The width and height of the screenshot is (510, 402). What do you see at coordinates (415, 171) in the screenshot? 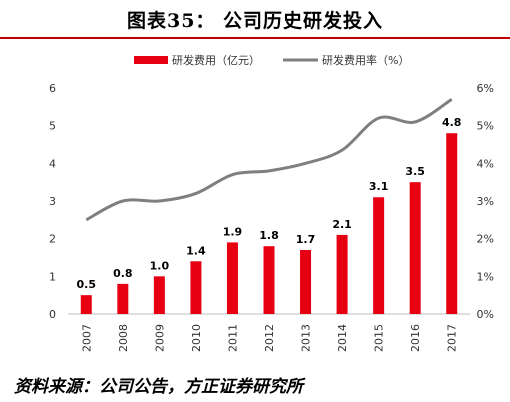
I see `bar-data-label: 3.5` at bounding box center [415, 171].